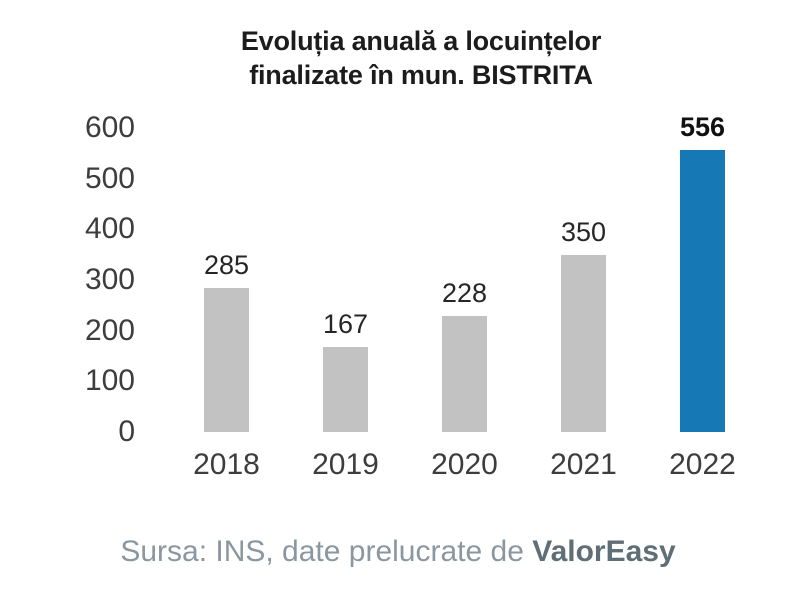 Image resolution: width=796 pixels, height=609 pixels. What do you see at coordinates (109, 330) in the screenshot?
I see `y-tick-label: 200` at bounding box center [109, 330].